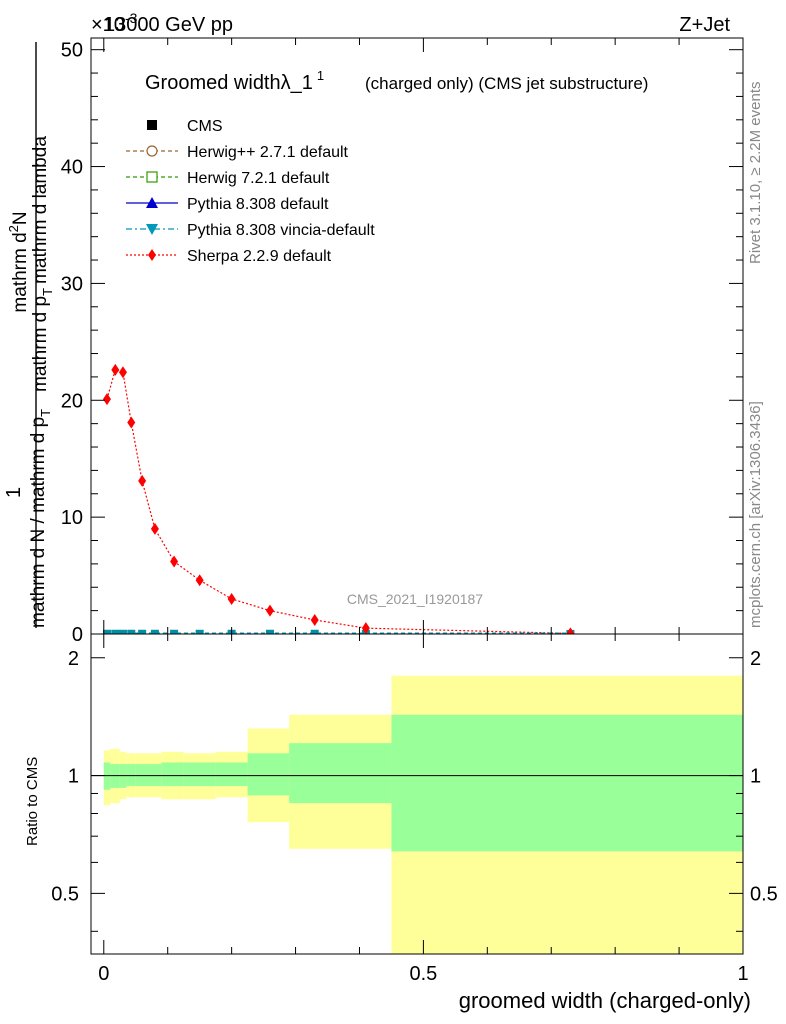 The image size is (786, 1024). Describe the element at coordinates (764, 894) in the screenshot. I see `ratio-ytick-label-right-0: 0.5` at that location.